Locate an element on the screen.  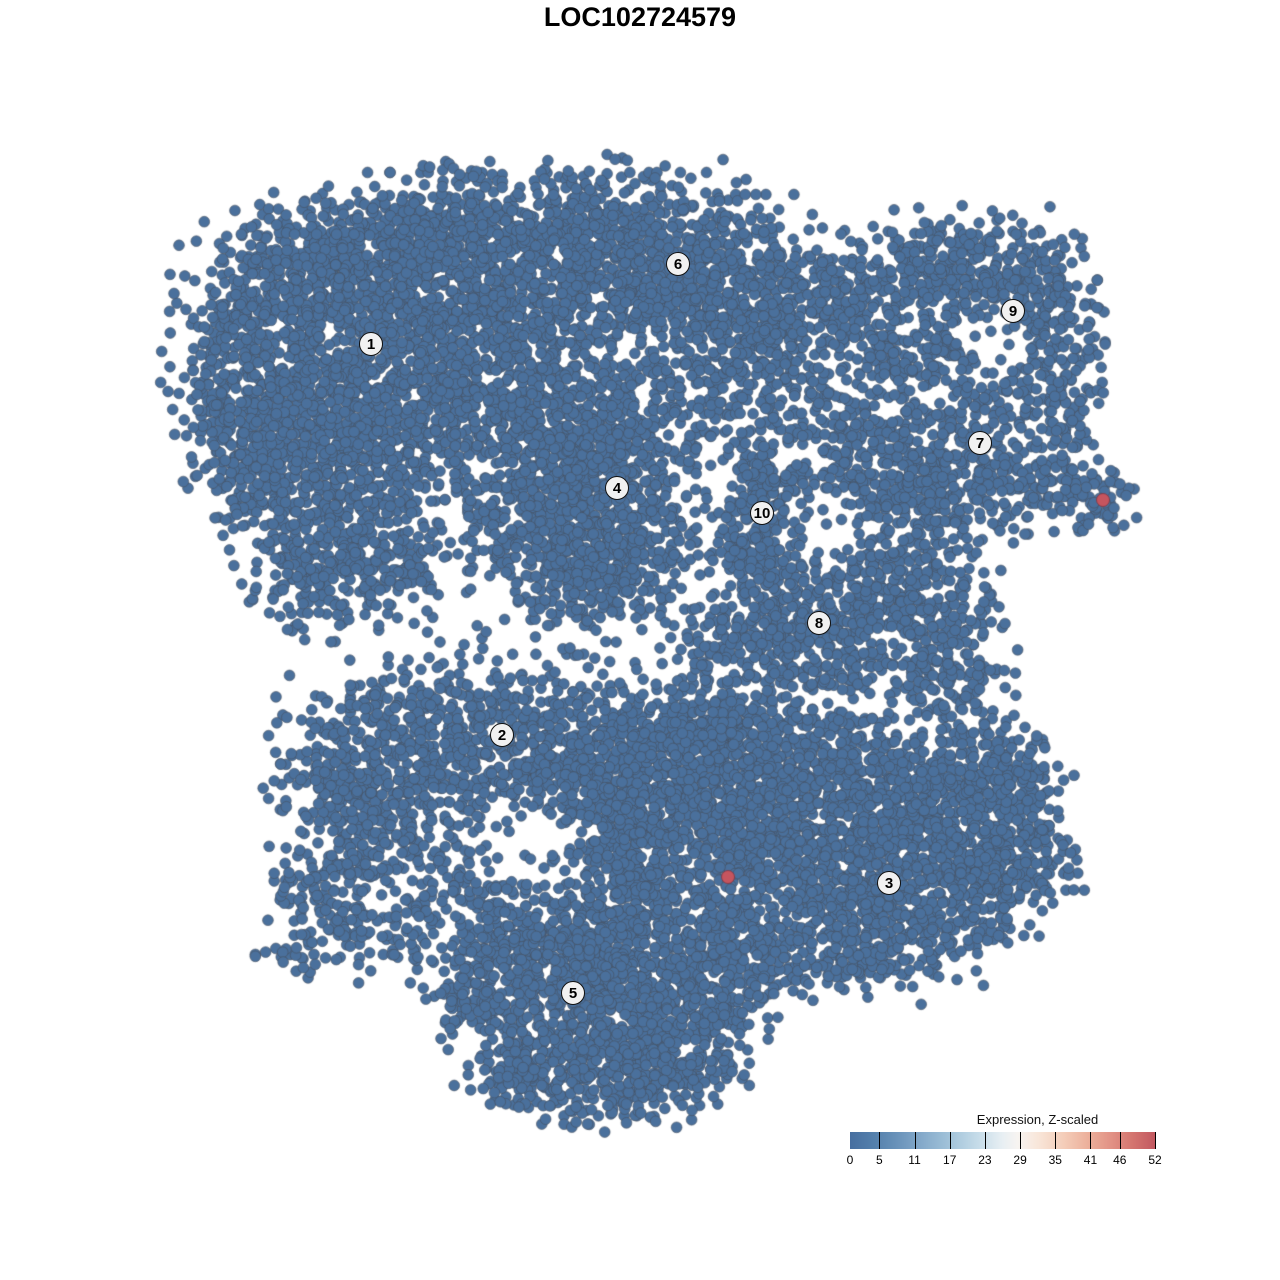
colorbar-tick-label-11: 11 is located at coordinates (914, 1160).